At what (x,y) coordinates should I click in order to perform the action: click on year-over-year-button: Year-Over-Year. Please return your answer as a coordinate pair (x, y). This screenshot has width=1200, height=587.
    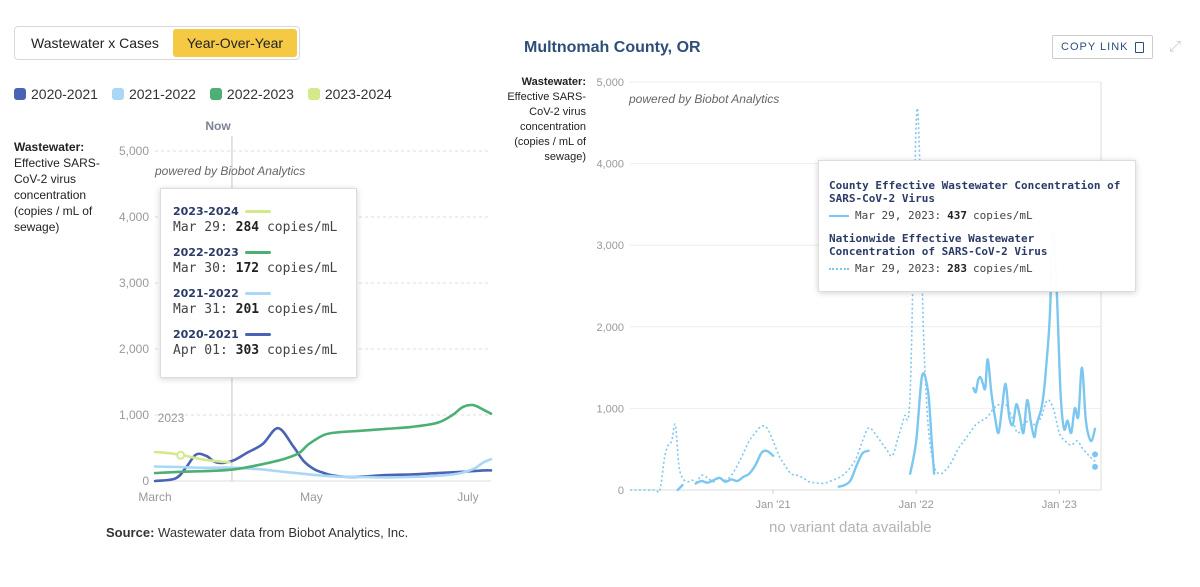
    Looking at the image, I should click on (235, 43).